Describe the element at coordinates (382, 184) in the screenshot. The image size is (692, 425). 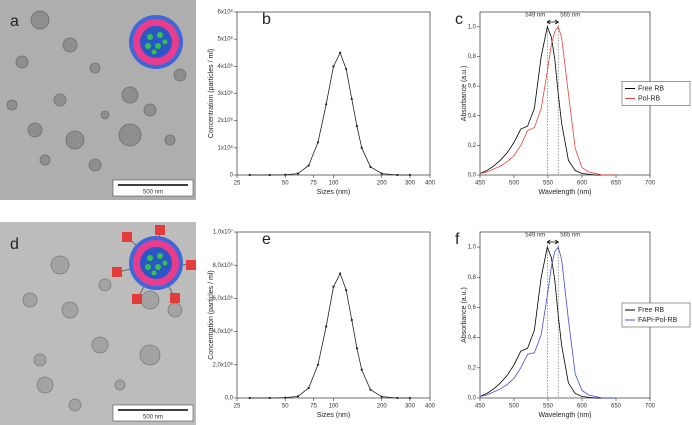
I see `x-tick-label: 200` at that location.